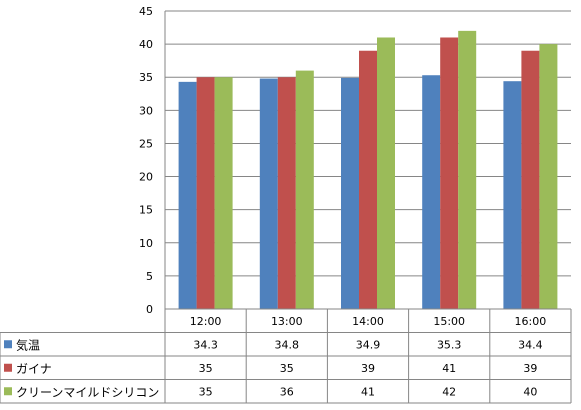  Describe the element at coordinates (287, 321) in the screenshot. I see `category-label: 13:00` at that location.